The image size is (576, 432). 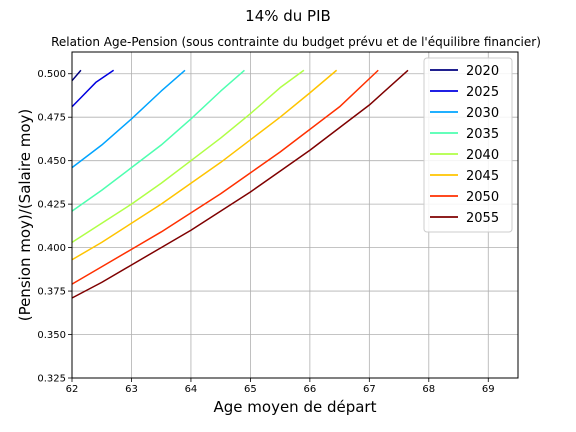 I want to click on series-line-2035, so click(x=158, y=140).